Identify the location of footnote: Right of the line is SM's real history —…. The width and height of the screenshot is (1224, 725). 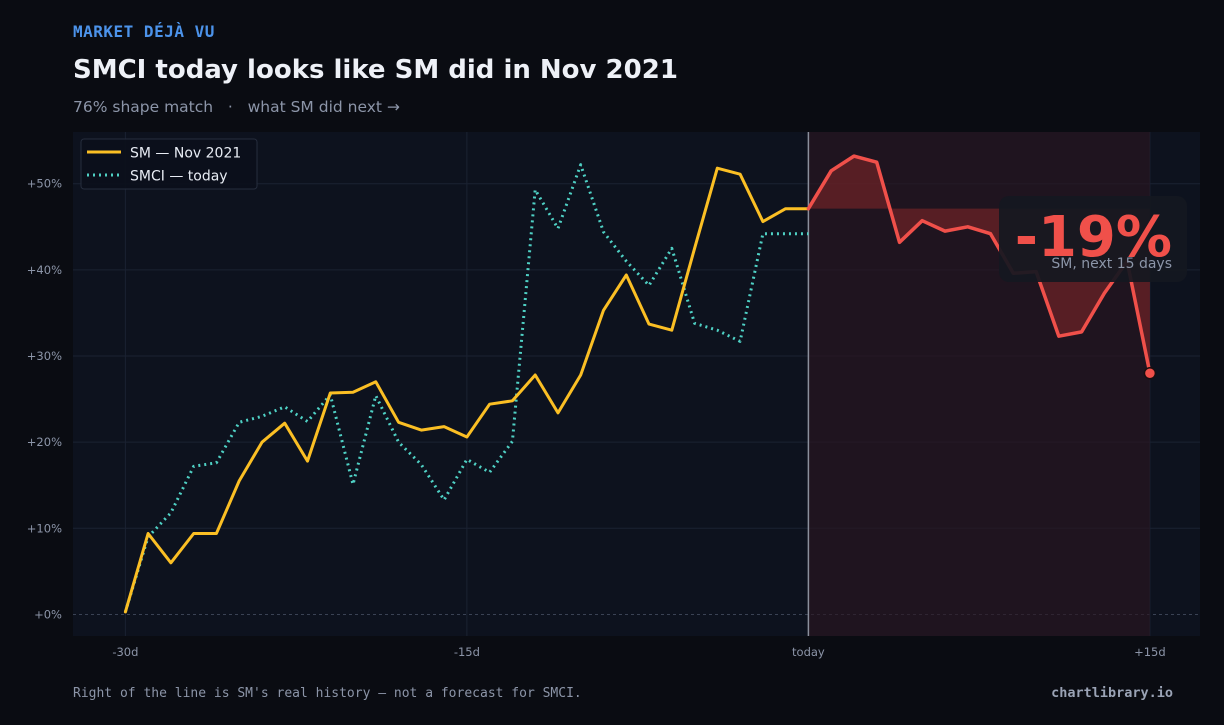
(327, 693).